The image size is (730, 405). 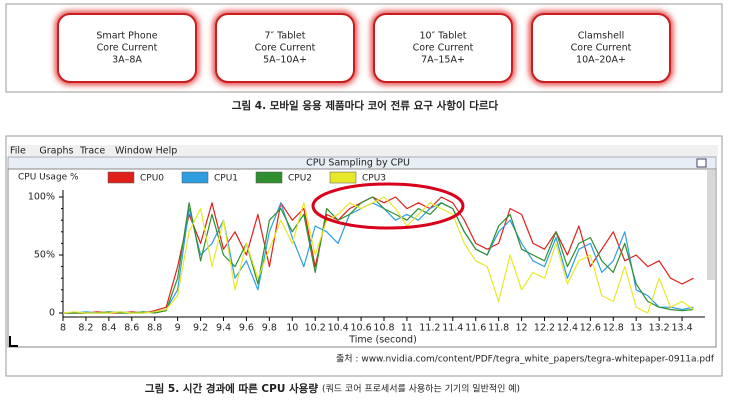 I want to click on menu-item: Trace, so click(x=92, y=151).